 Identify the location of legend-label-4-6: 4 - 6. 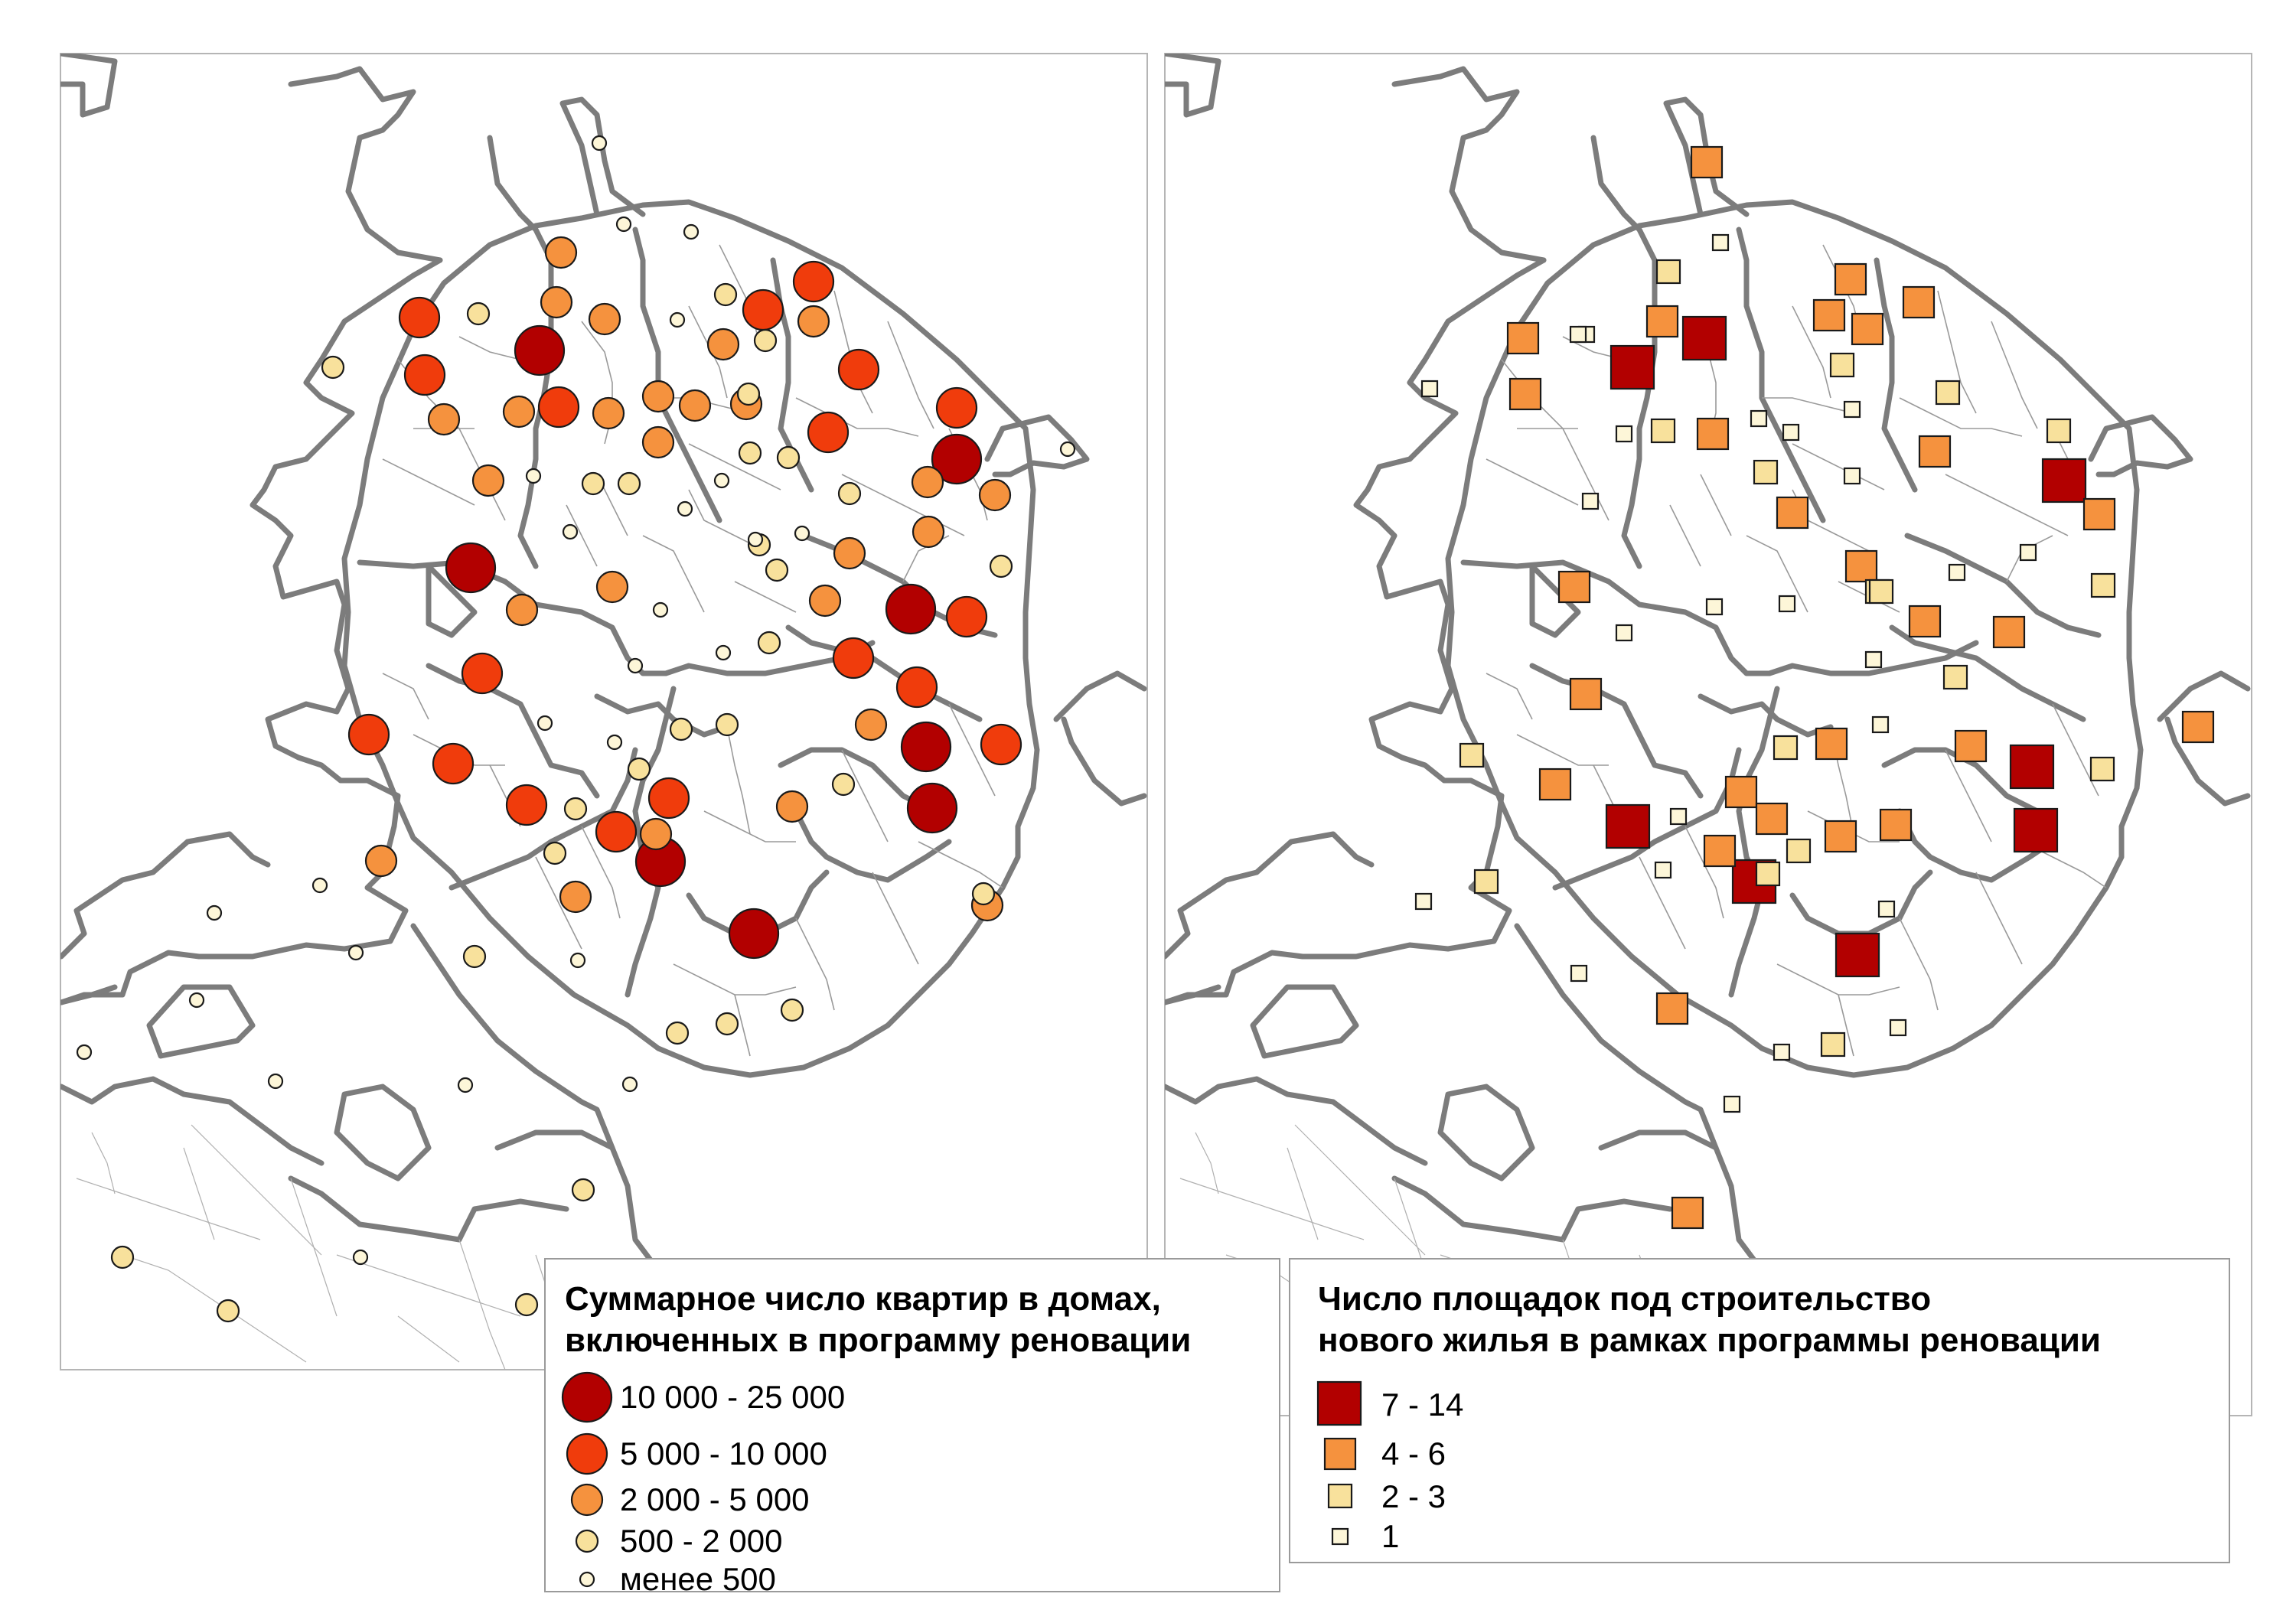
(1413, 1454).